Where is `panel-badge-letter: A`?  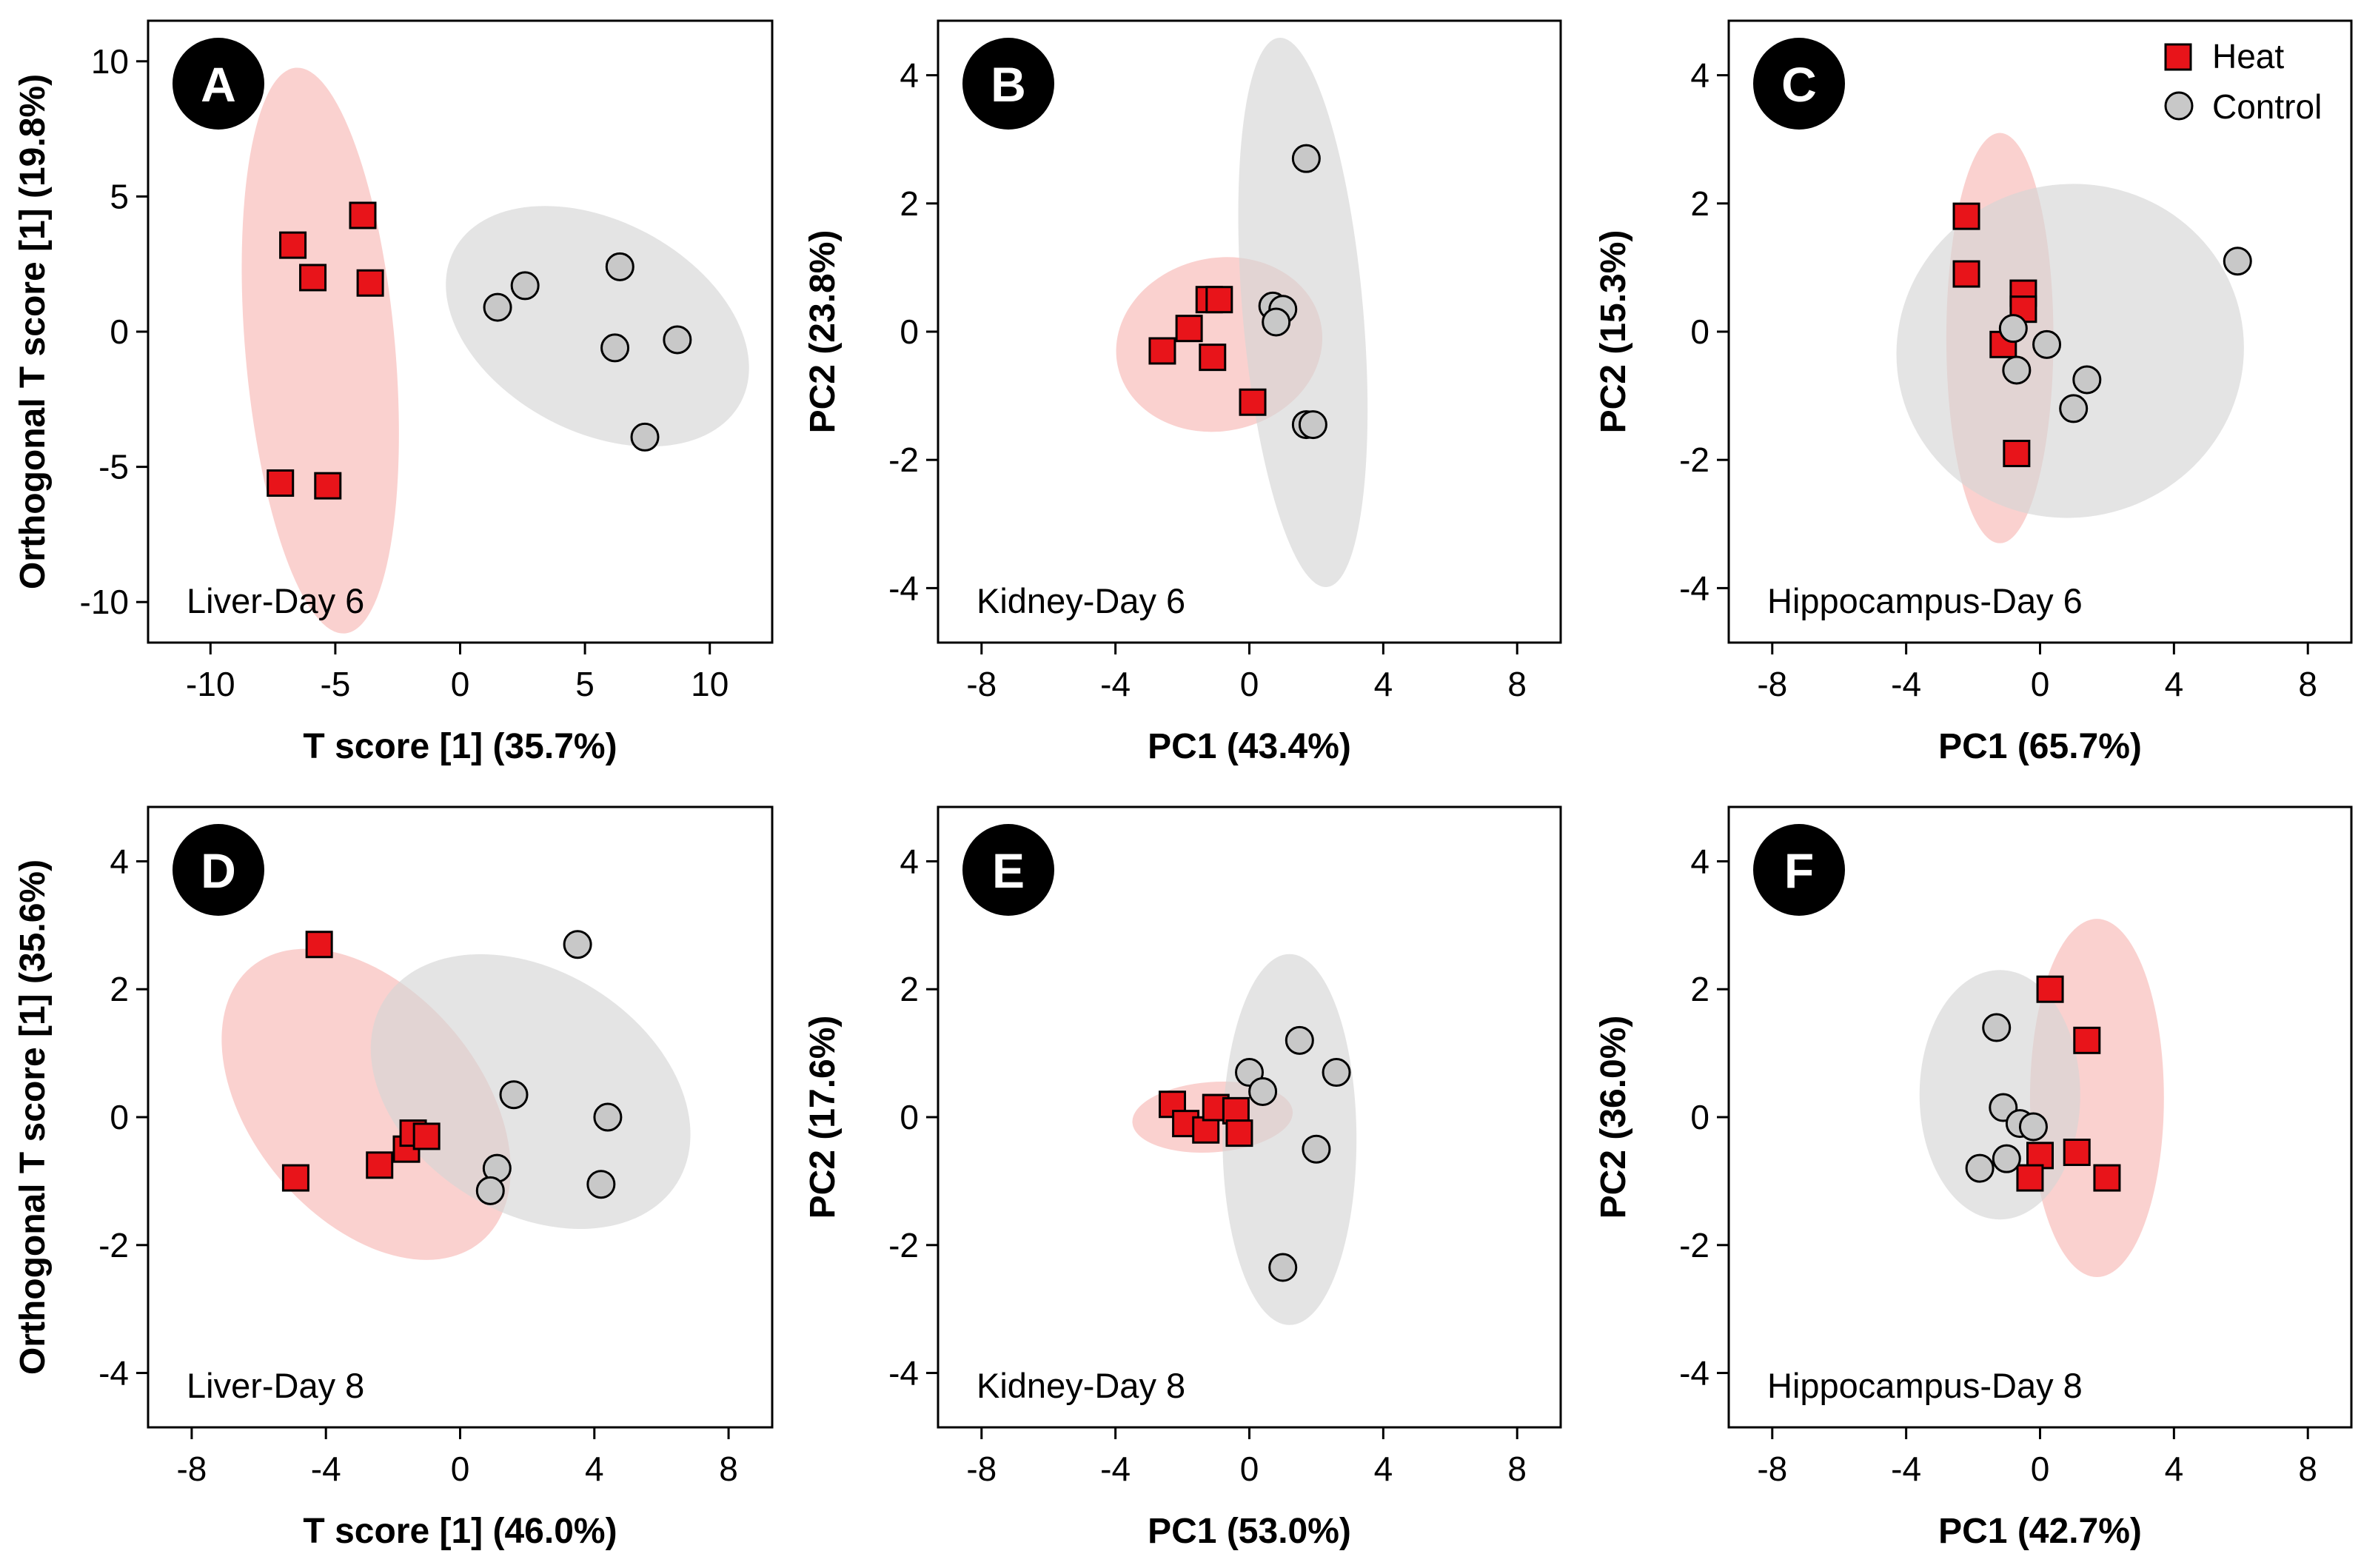
panel-badge-letter: A is located at coordinates (219, 84).